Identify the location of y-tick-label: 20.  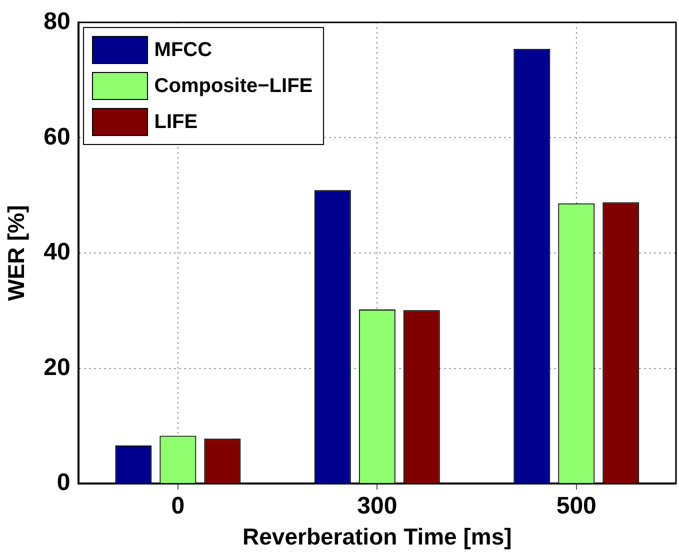
(57, 367).